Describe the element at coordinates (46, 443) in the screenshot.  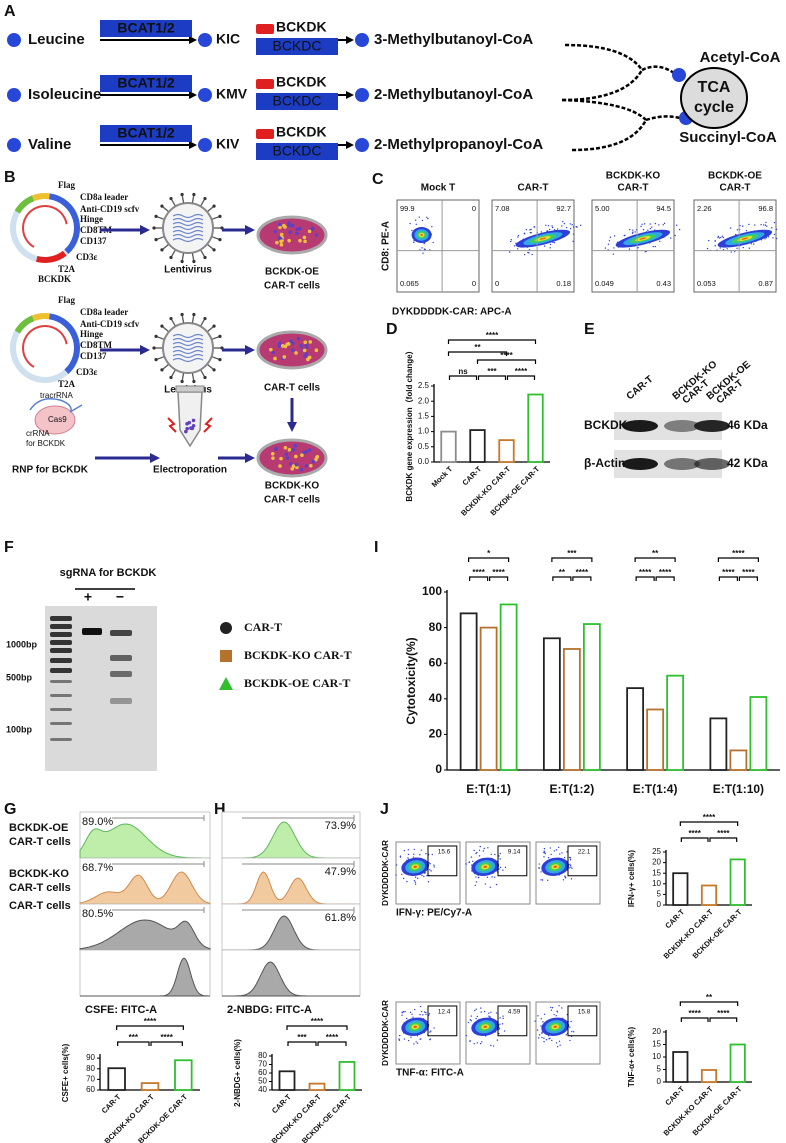
I see `rnp-label: for BCKDK` at that location.